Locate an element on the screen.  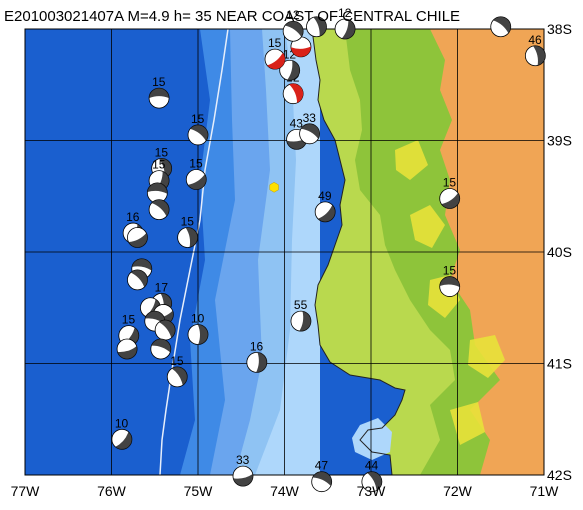
mechanism-depth-label: 55 is located at coordinates (301, 305).